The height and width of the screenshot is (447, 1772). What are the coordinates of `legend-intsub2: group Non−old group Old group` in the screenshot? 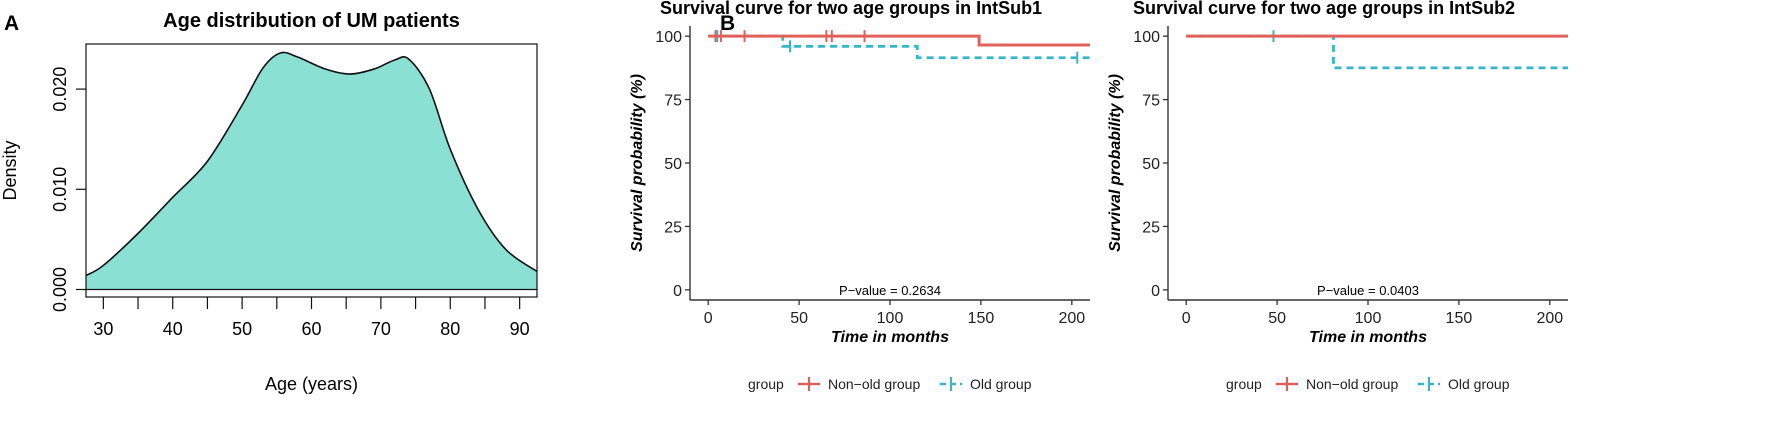 It's located at (1368, 384).